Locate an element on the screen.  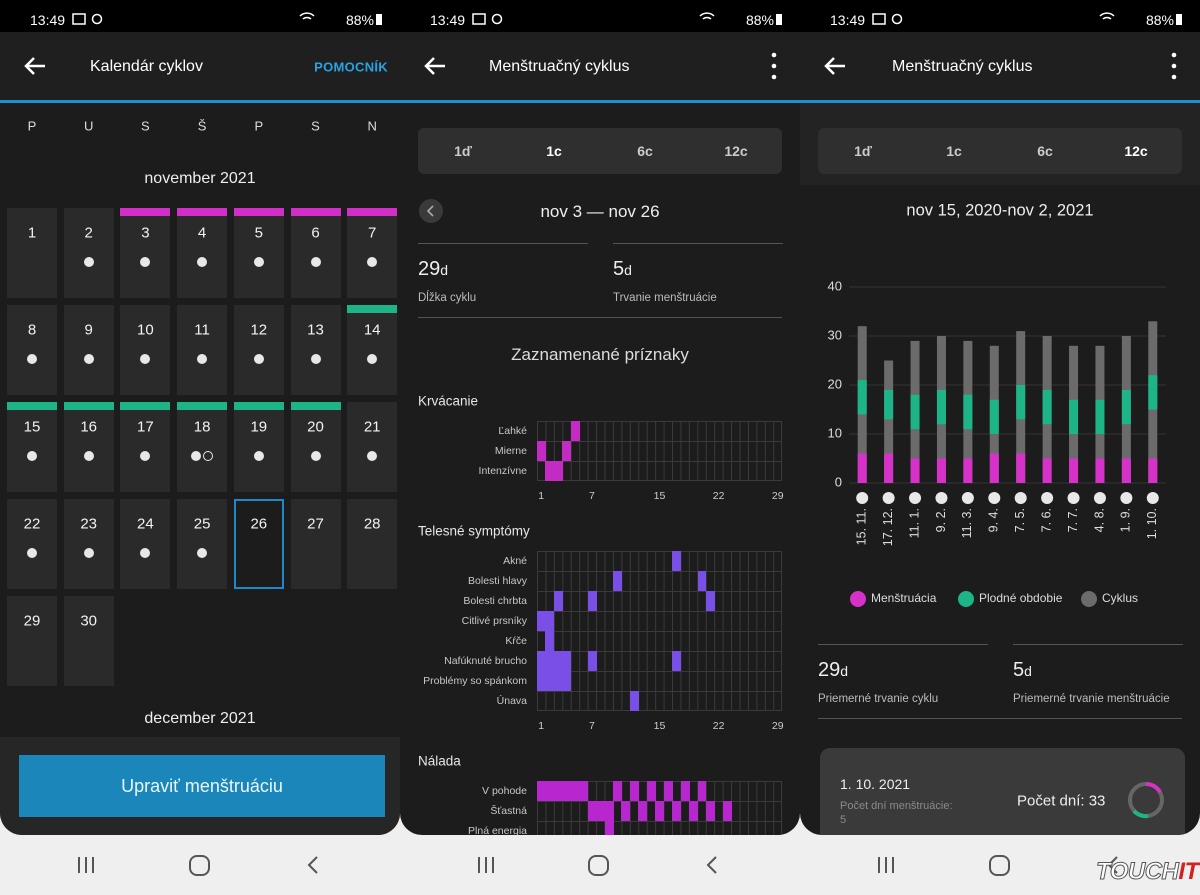
status-battery: 88% is located at coordinates (759, 20).